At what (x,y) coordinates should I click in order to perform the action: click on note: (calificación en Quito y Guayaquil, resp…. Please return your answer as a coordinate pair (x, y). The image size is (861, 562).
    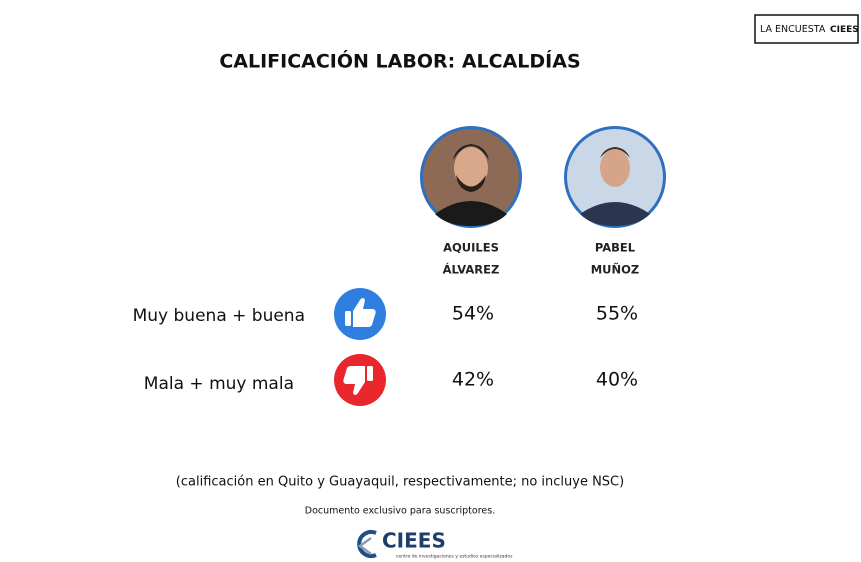
    Looking at the image, I should click on (400, 482).